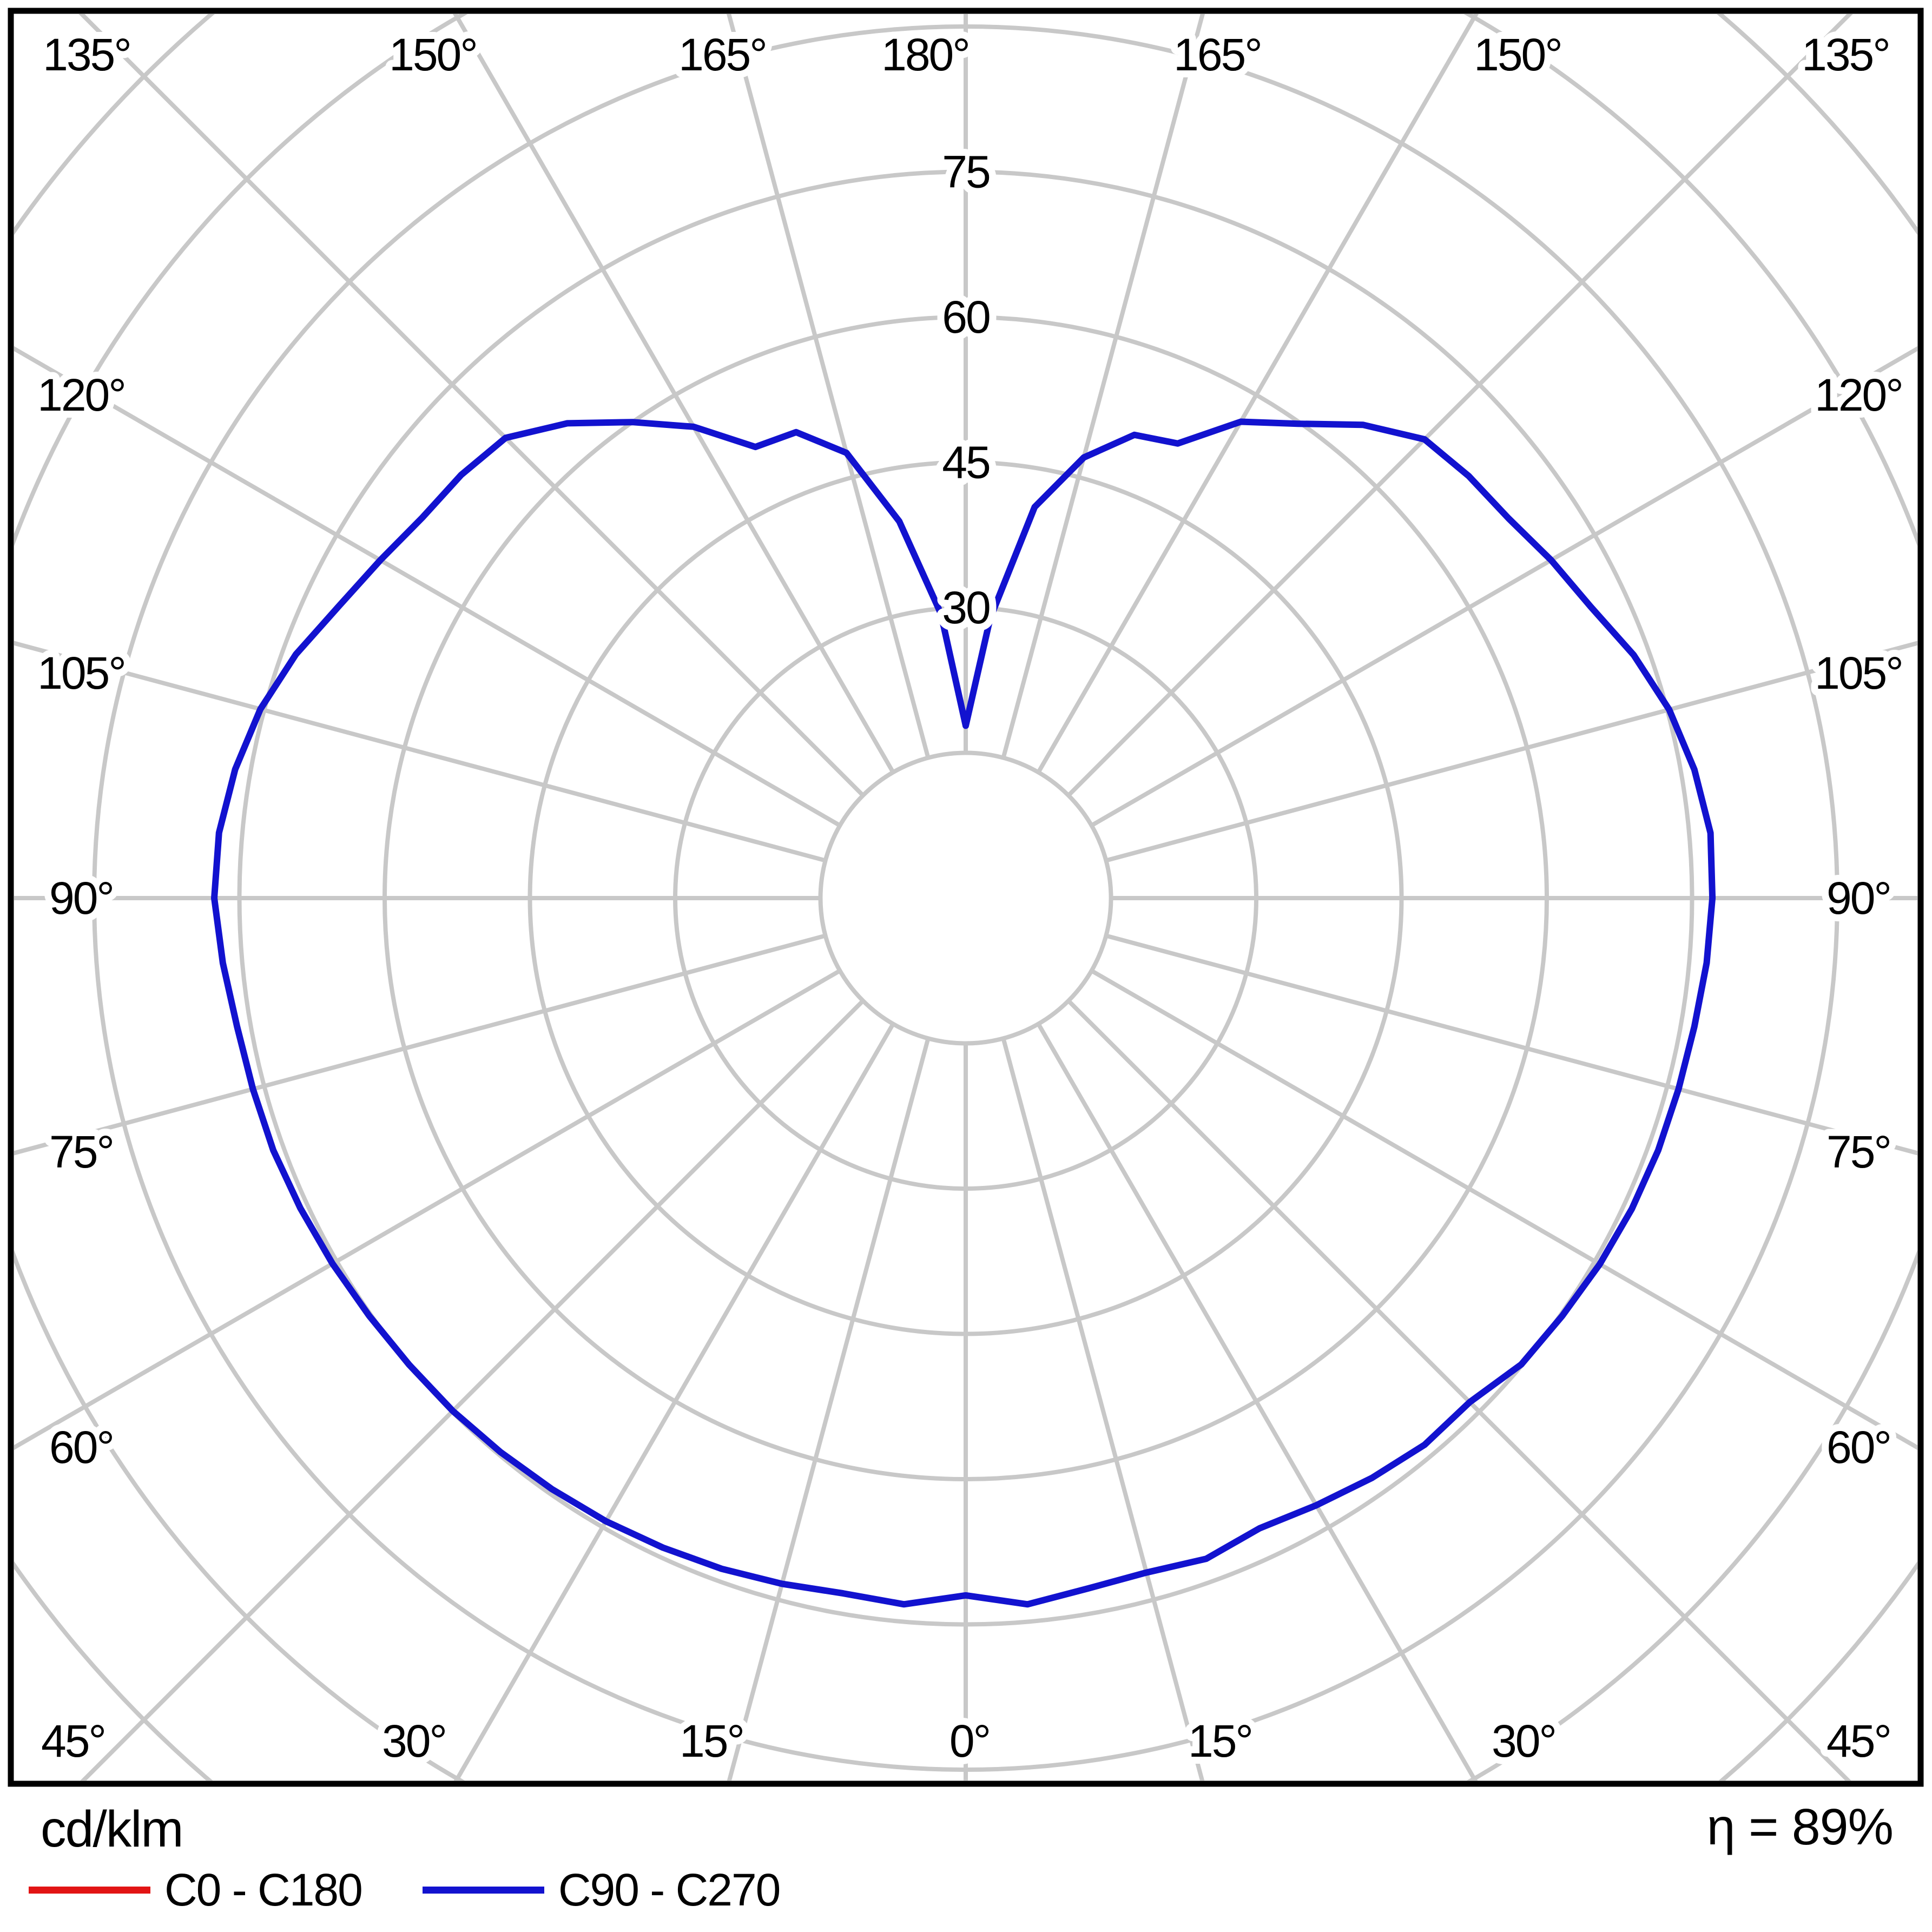  Describe the element at coordinates (81, 1447) in the screenshot. I see `angle-label-left: 60°` at that location.